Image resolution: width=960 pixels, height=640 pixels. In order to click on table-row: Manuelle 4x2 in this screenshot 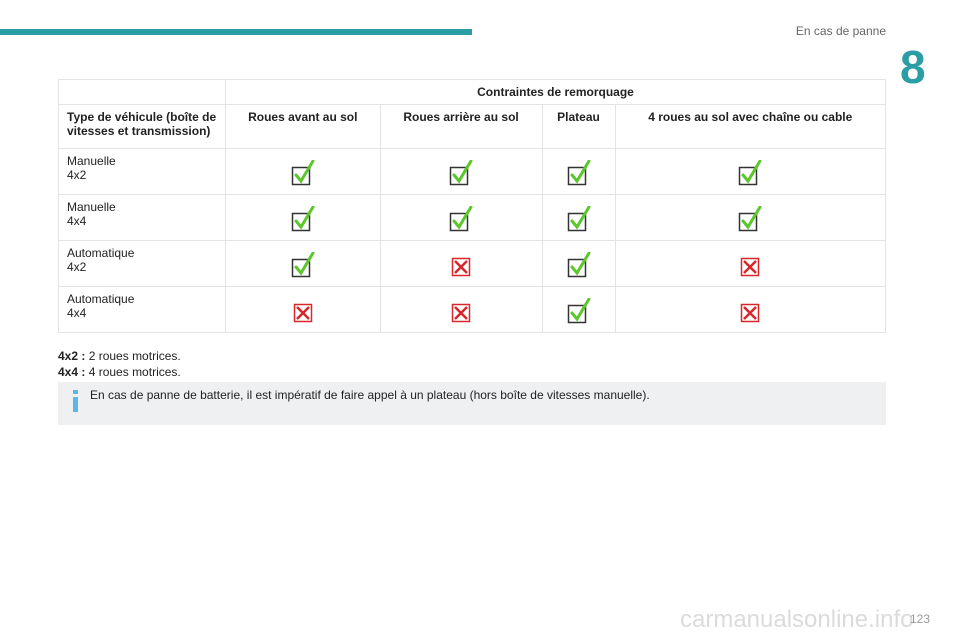, I will do `click(472, 171)`.